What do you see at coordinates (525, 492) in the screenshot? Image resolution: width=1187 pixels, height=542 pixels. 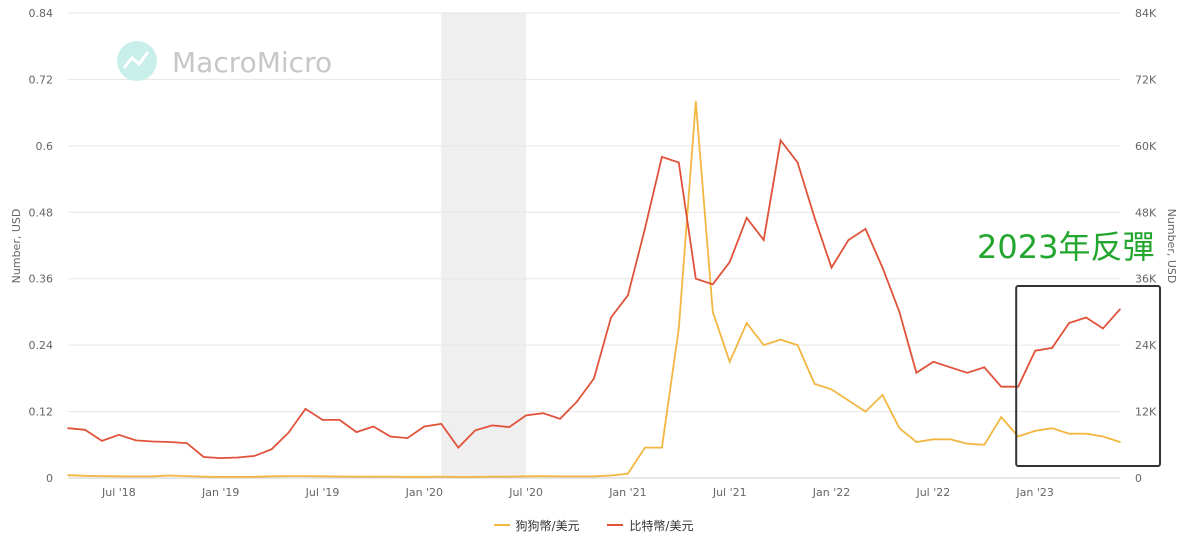 I see `x-tick-label: Jul '20` at bounding box center [525, 492].